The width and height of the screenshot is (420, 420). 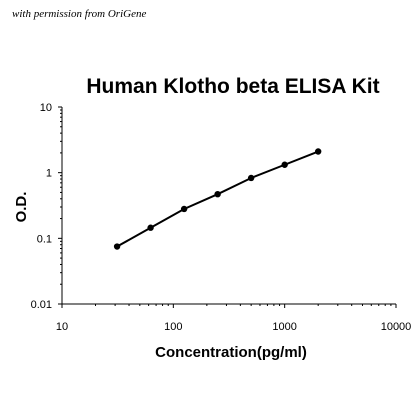 I want to click on x-tick-label: 1000, so click(x=284, y=327).